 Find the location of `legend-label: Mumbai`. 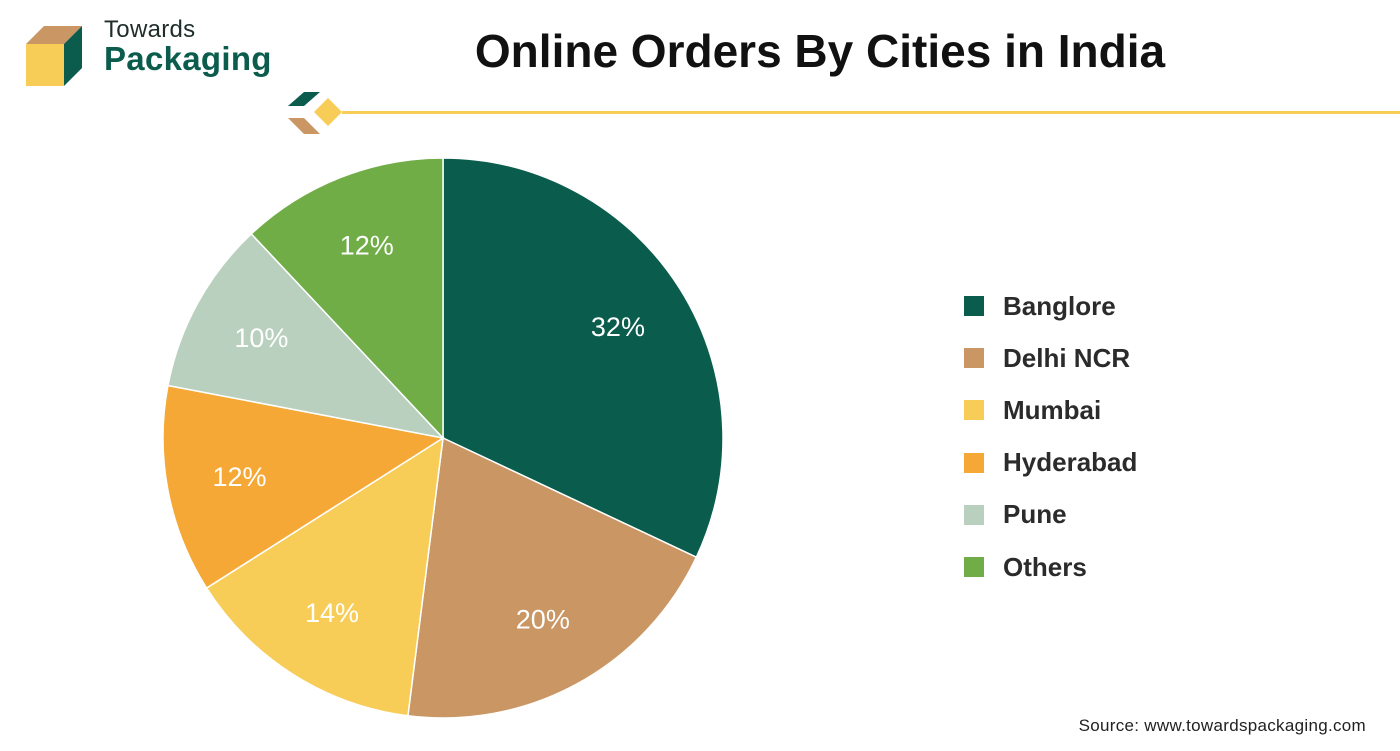

legend-label: Mumbai is located at coordinates (1052, 409).